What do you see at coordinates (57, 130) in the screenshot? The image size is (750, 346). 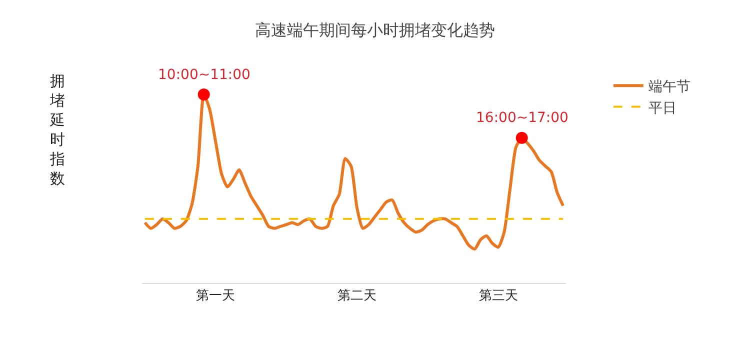 I see `text: 拥堵延时指数` at bounding box center [57, 130].